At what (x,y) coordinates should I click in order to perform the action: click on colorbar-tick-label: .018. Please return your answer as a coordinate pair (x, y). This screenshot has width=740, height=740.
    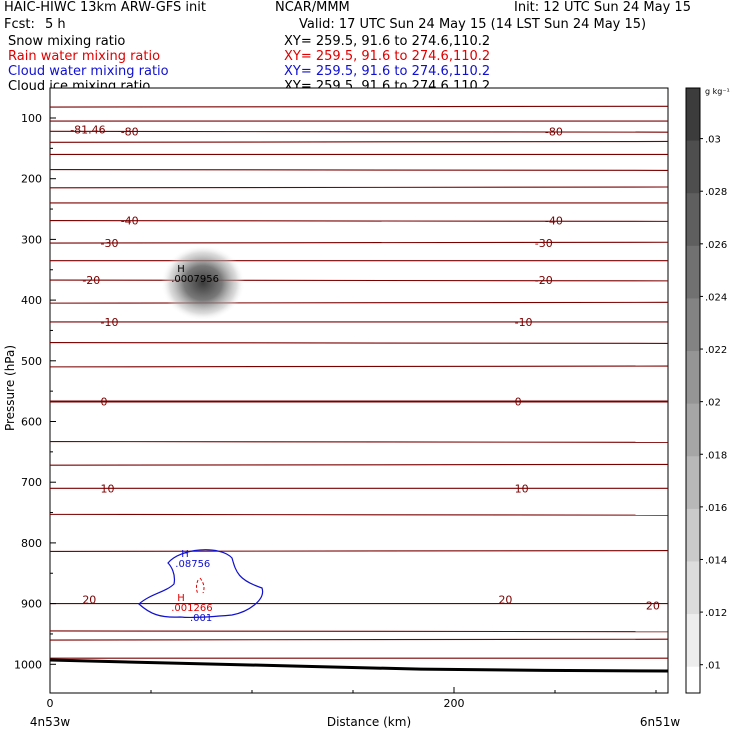
    Looking at the image, I should click on (716, 455).